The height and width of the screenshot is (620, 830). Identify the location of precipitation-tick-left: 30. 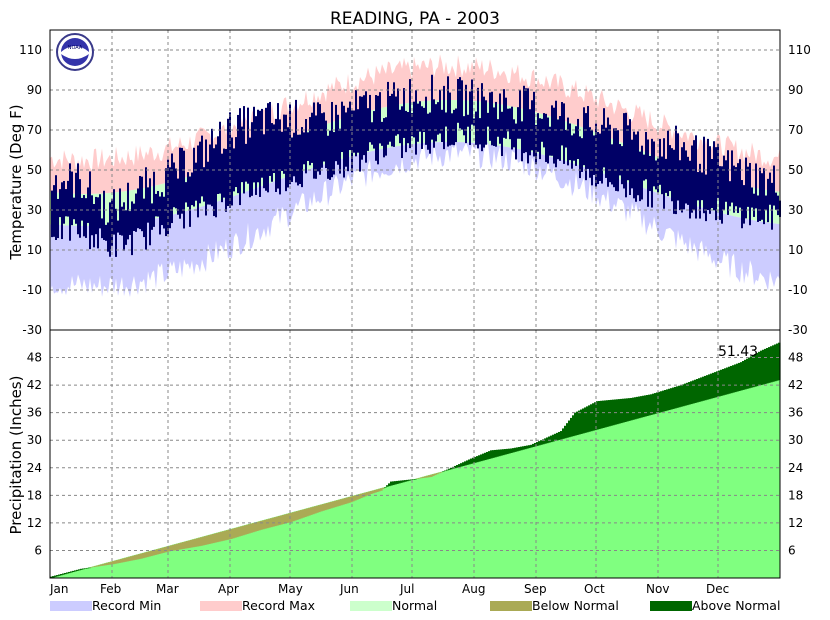
(34, 440).